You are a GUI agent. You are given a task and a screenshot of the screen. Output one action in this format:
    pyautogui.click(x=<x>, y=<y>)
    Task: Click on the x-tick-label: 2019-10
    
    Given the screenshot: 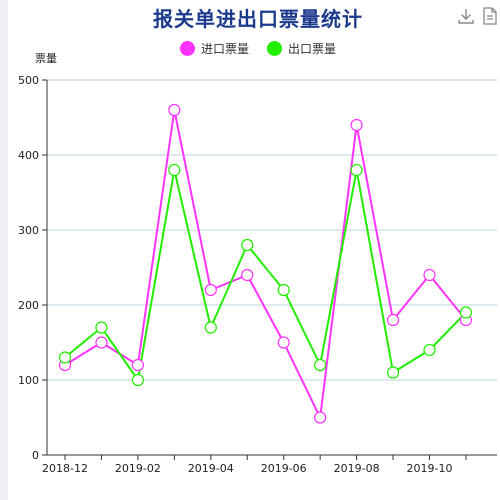 What is the action you would take?
    pyautogui.click(x=430, y=468)
    